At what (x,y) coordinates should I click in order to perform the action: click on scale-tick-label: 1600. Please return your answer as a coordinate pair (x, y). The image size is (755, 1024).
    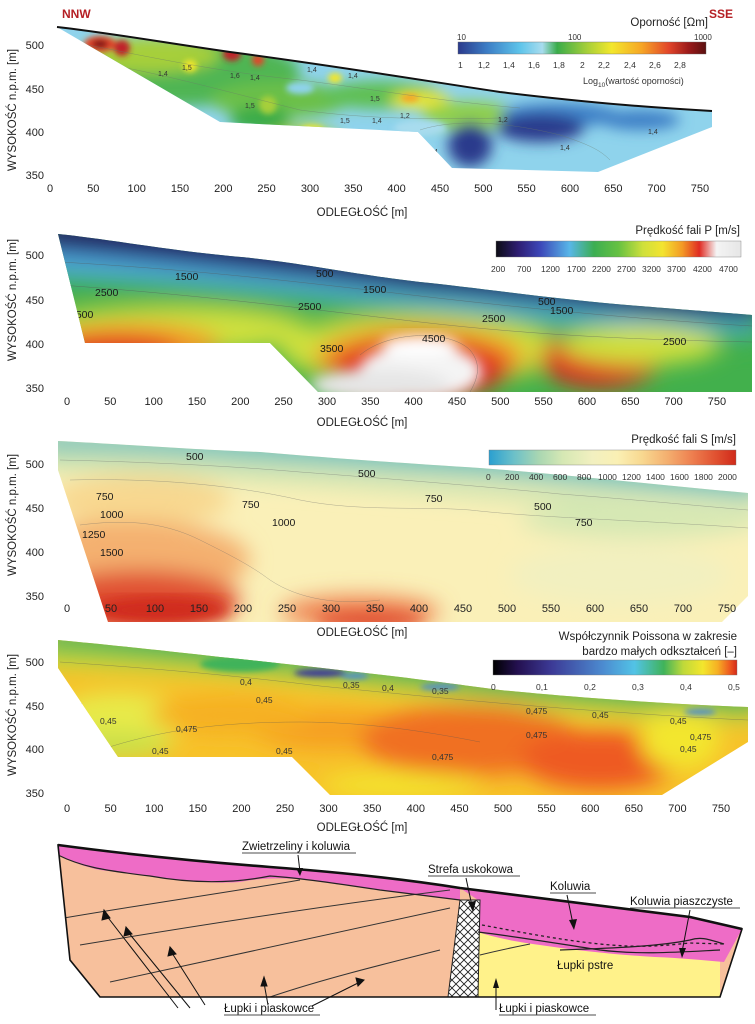
    Looking at the image, I should click on (679, 477).